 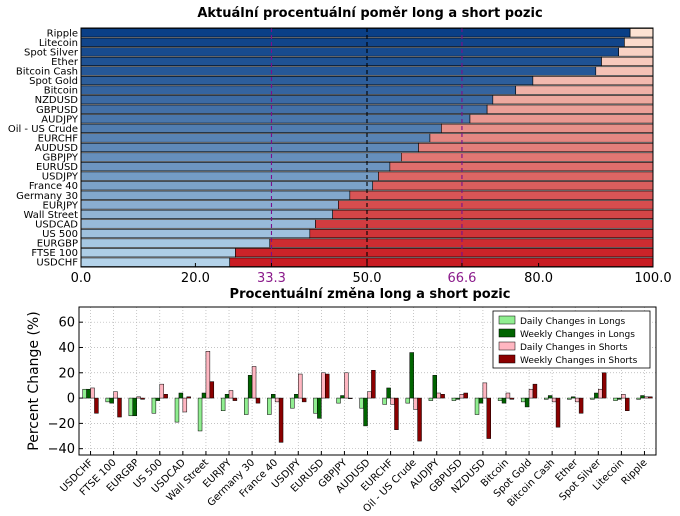 What do you see at coordinates (62, 33) in the screenshot?
I see `category-label-ripple: Ripple` at bounding box center [62, 33].